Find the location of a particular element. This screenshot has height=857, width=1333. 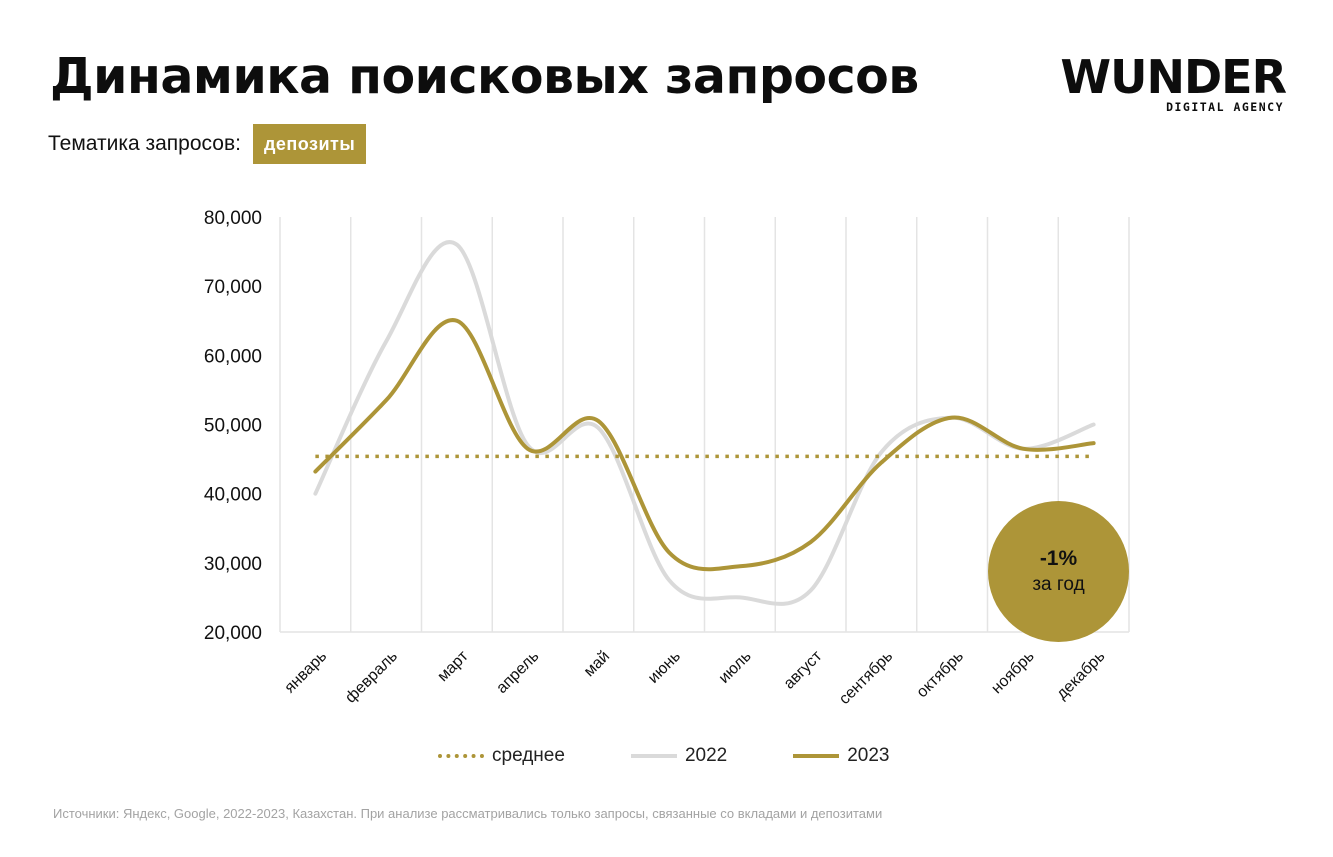

x-tick-label: сентябрь is located at coordinates (866, 678).